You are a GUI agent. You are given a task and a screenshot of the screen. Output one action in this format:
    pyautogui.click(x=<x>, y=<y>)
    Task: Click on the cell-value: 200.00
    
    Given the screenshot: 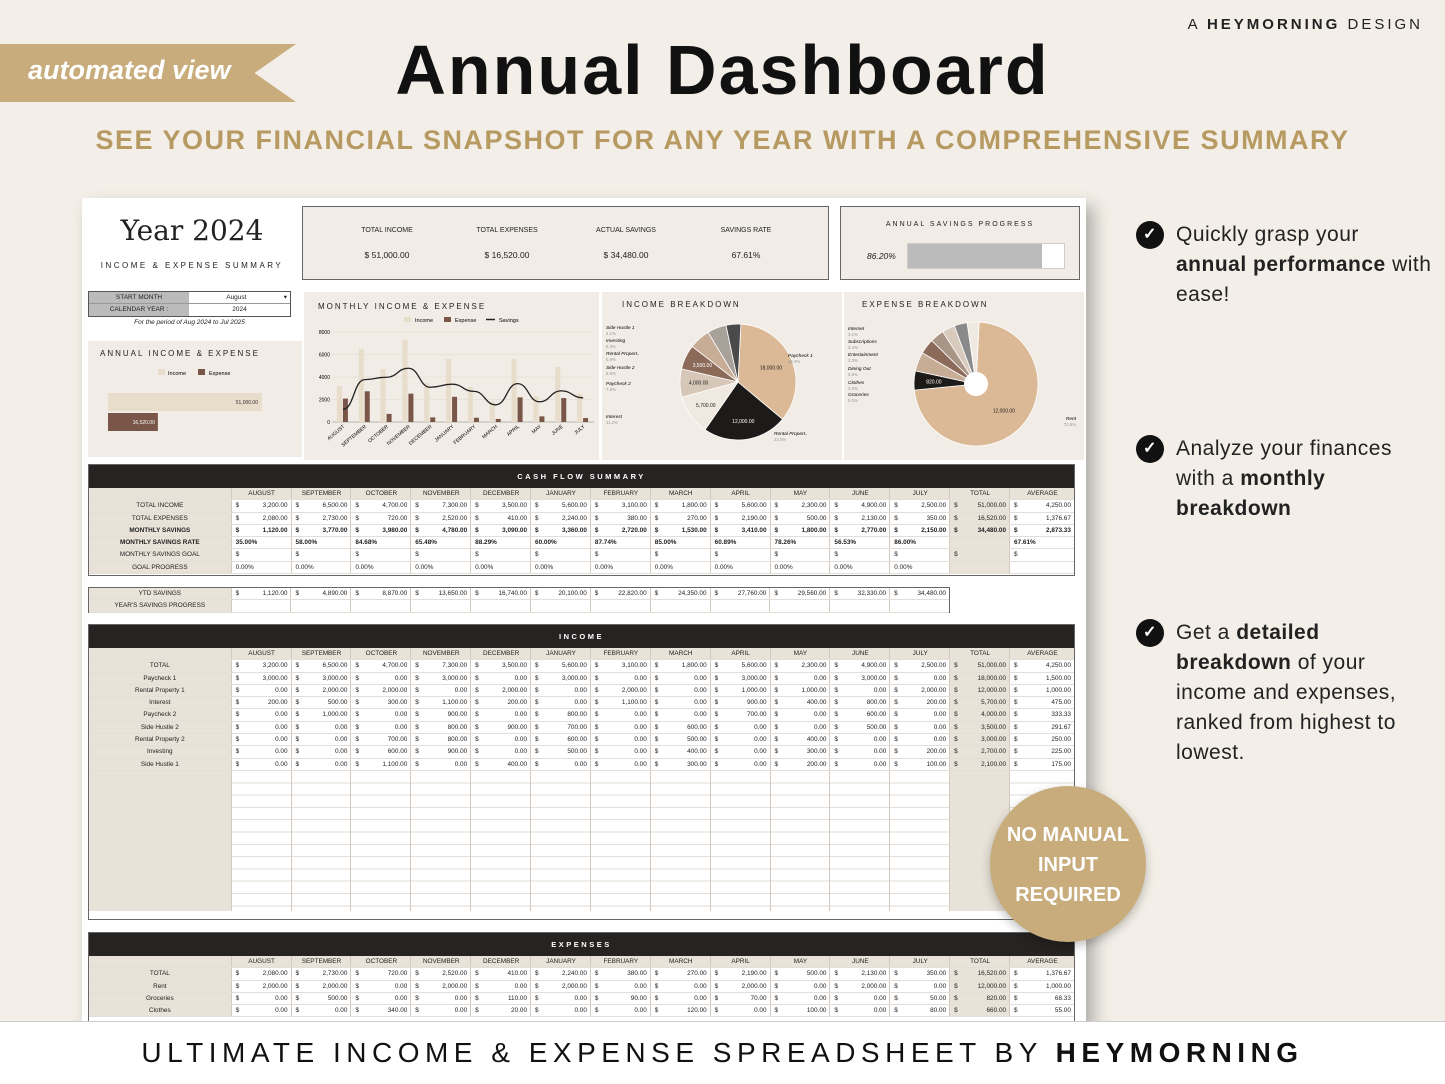 What is the action you would take?
    pyautogui.click(x=517, y=703)
    